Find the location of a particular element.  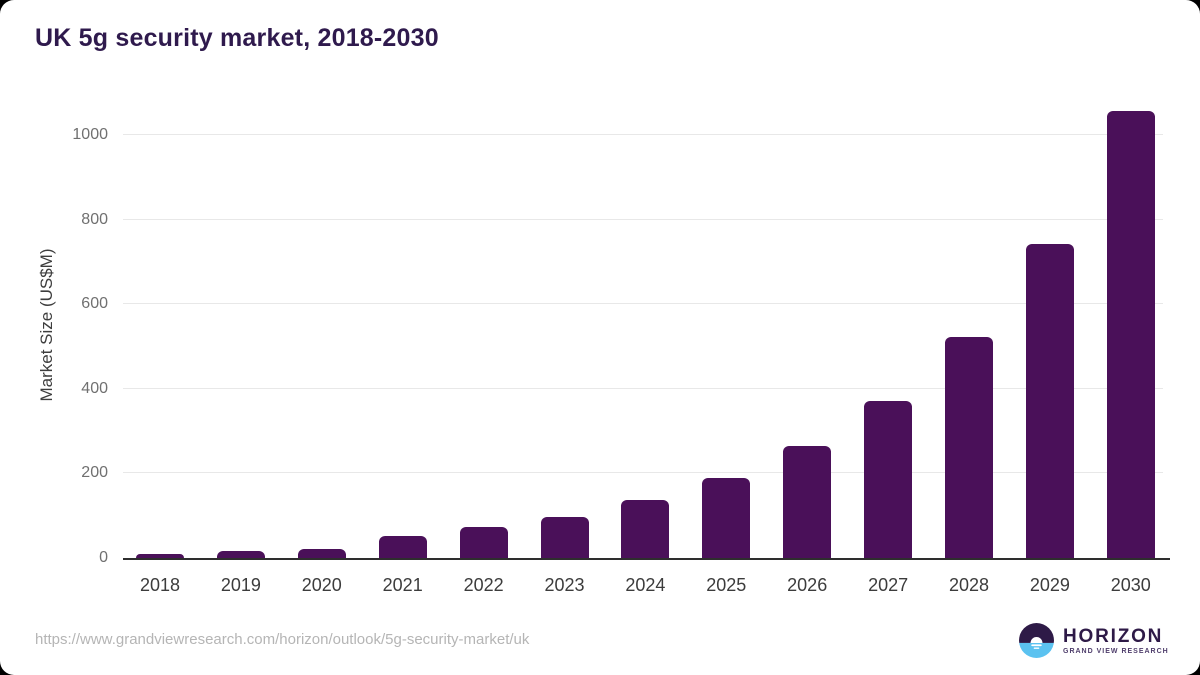

x-tick-label-2024: 2024 is located at coordinates (645, 585).